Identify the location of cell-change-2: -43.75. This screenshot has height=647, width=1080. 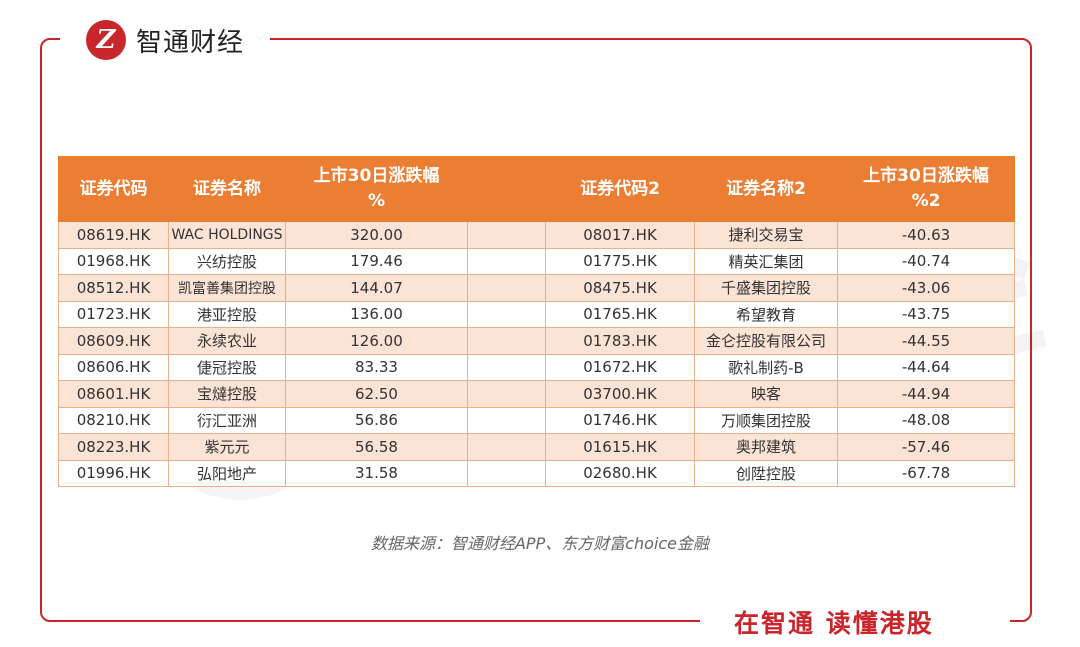
(926, 314).